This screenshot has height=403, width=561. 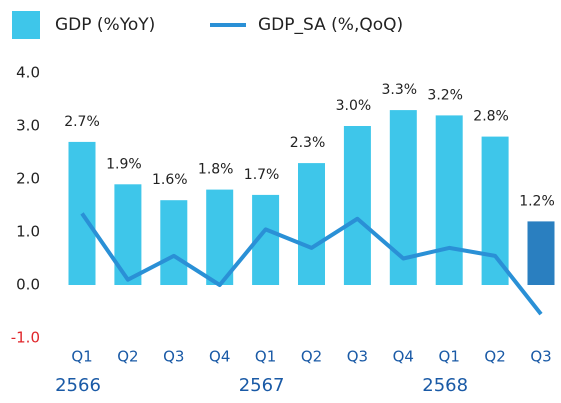 I want to click on value-label: 2.3%, so click(x=308, y=143).